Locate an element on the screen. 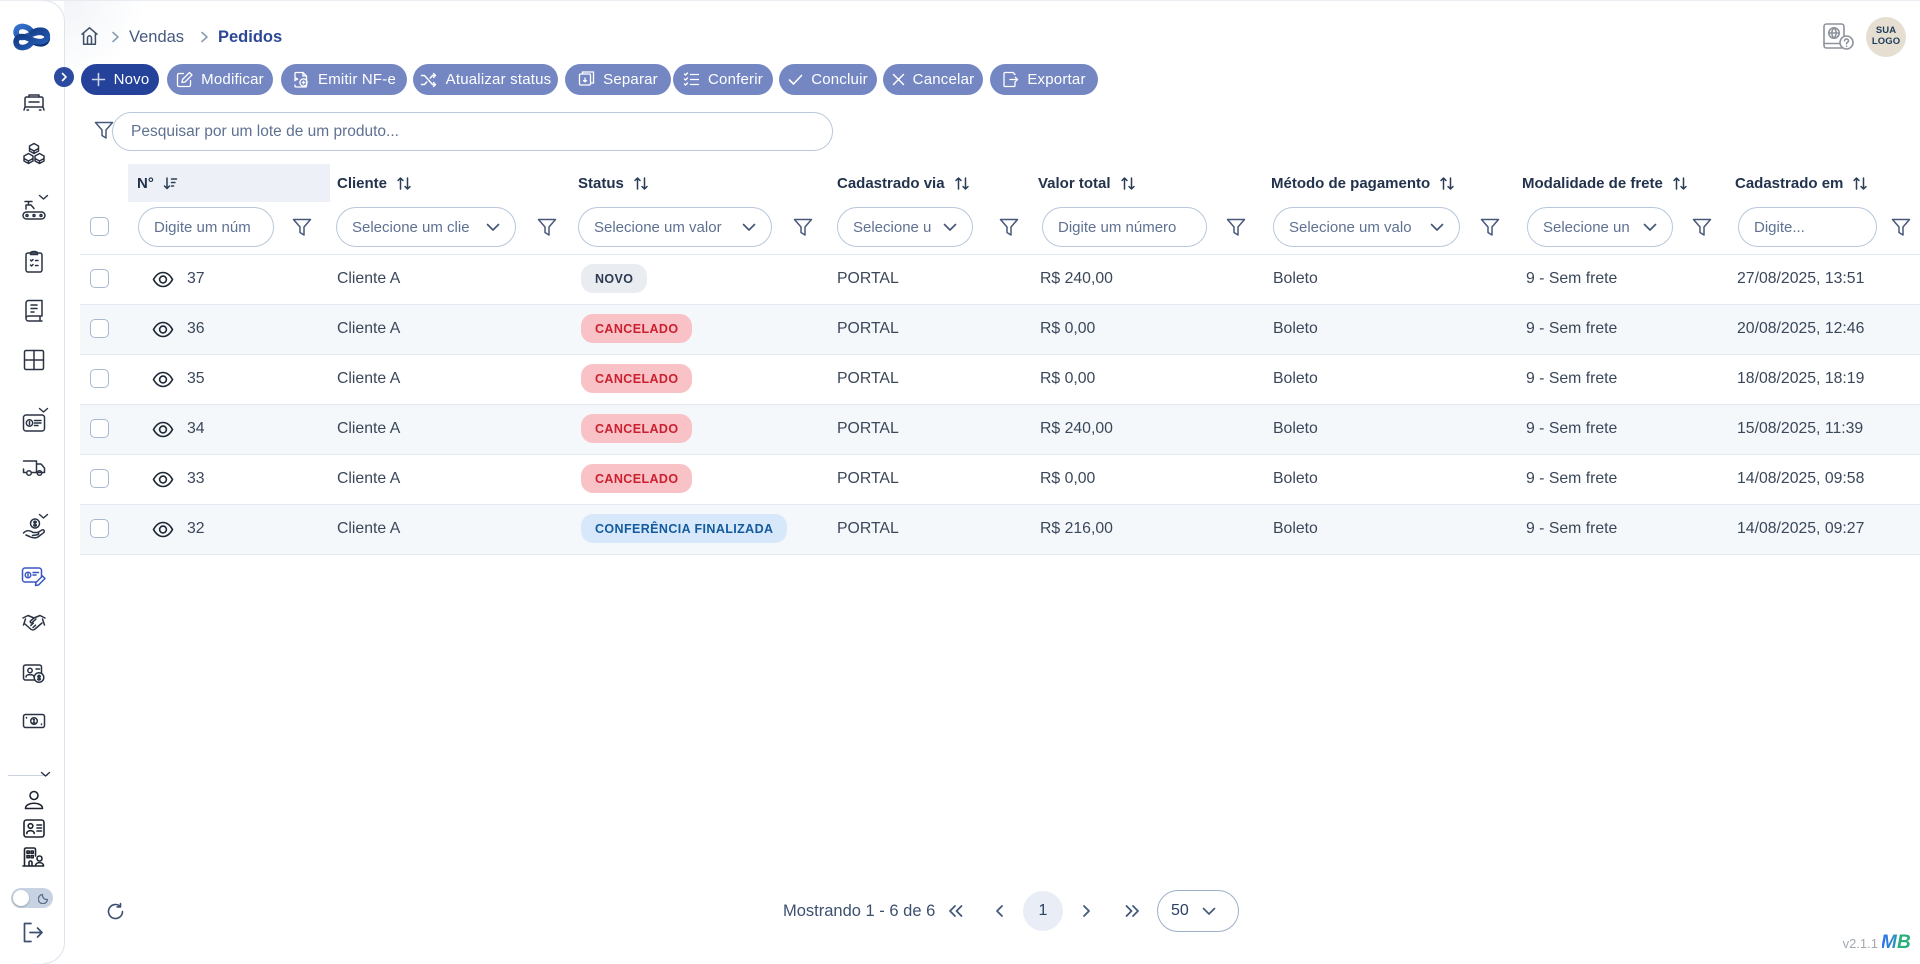  svg-text: B is located at coordinates (1904, 942).